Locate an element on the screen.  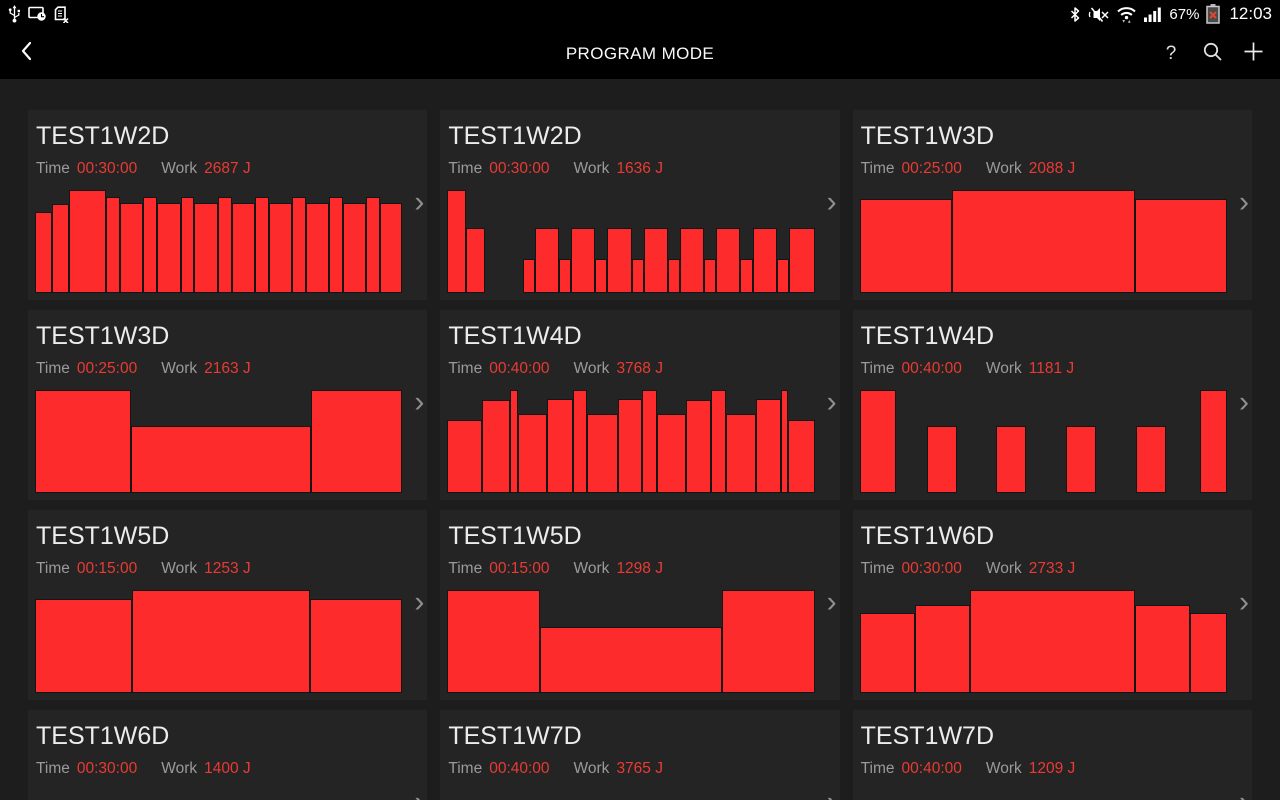
program-card: TEST1W2D Time 00:30:00 Work 1636 J › is located at coordinates (640, 205).